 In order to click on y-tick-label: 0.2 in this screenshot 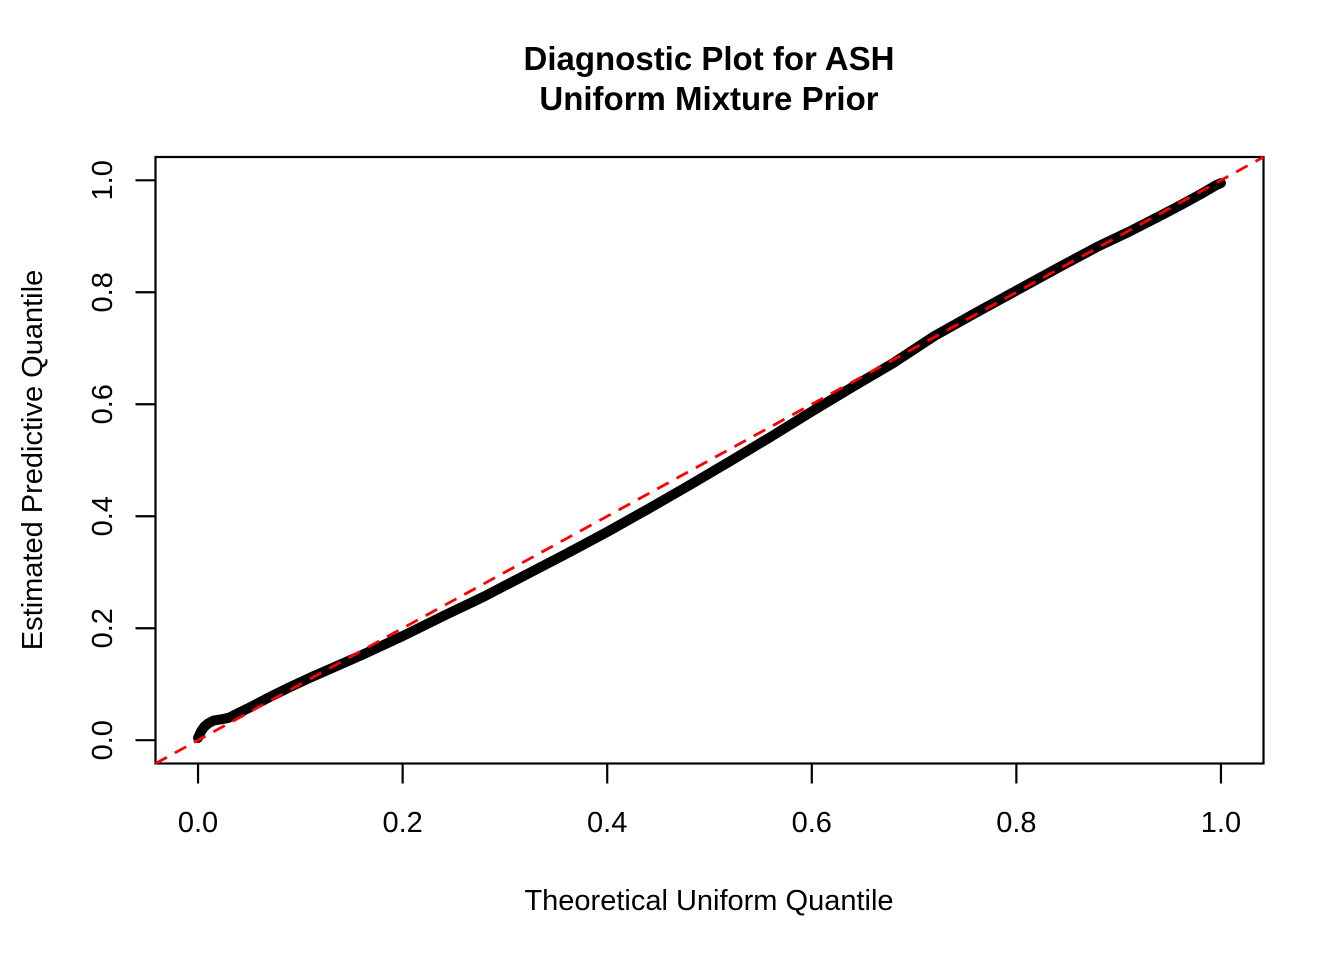, I will do `click(103, 628)`.